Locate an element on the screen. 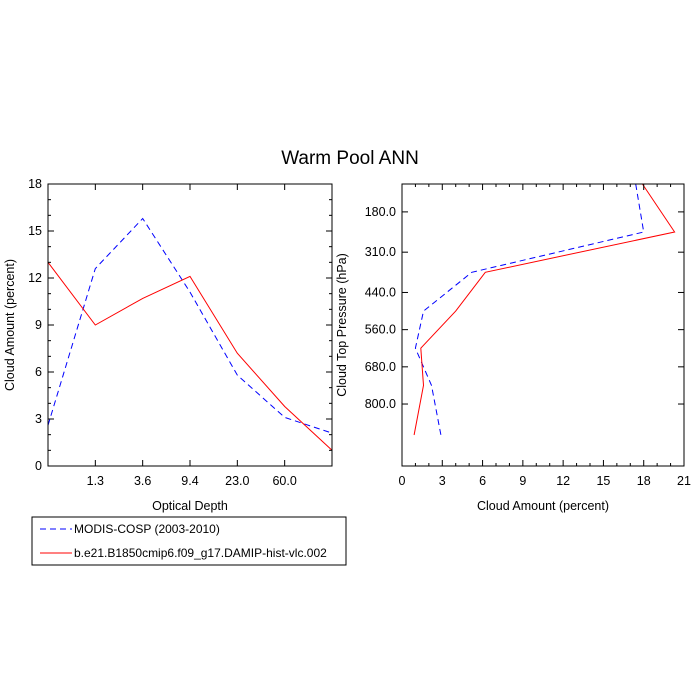 This screenshot has height=700, width=700. right-x-tick-label: 18 is located at coordinates (644, 481).